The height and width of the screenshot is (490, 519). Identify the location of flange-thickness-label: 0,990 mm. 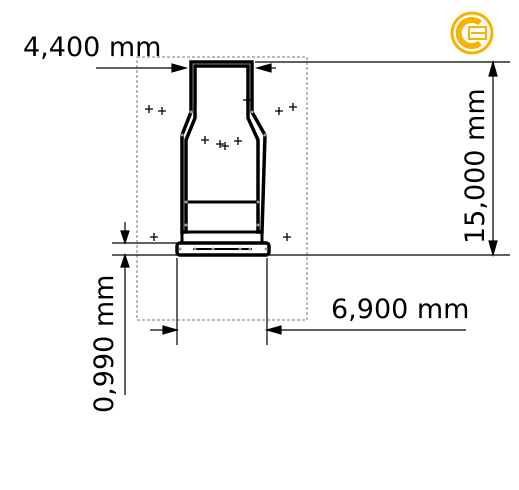
(104, 344).